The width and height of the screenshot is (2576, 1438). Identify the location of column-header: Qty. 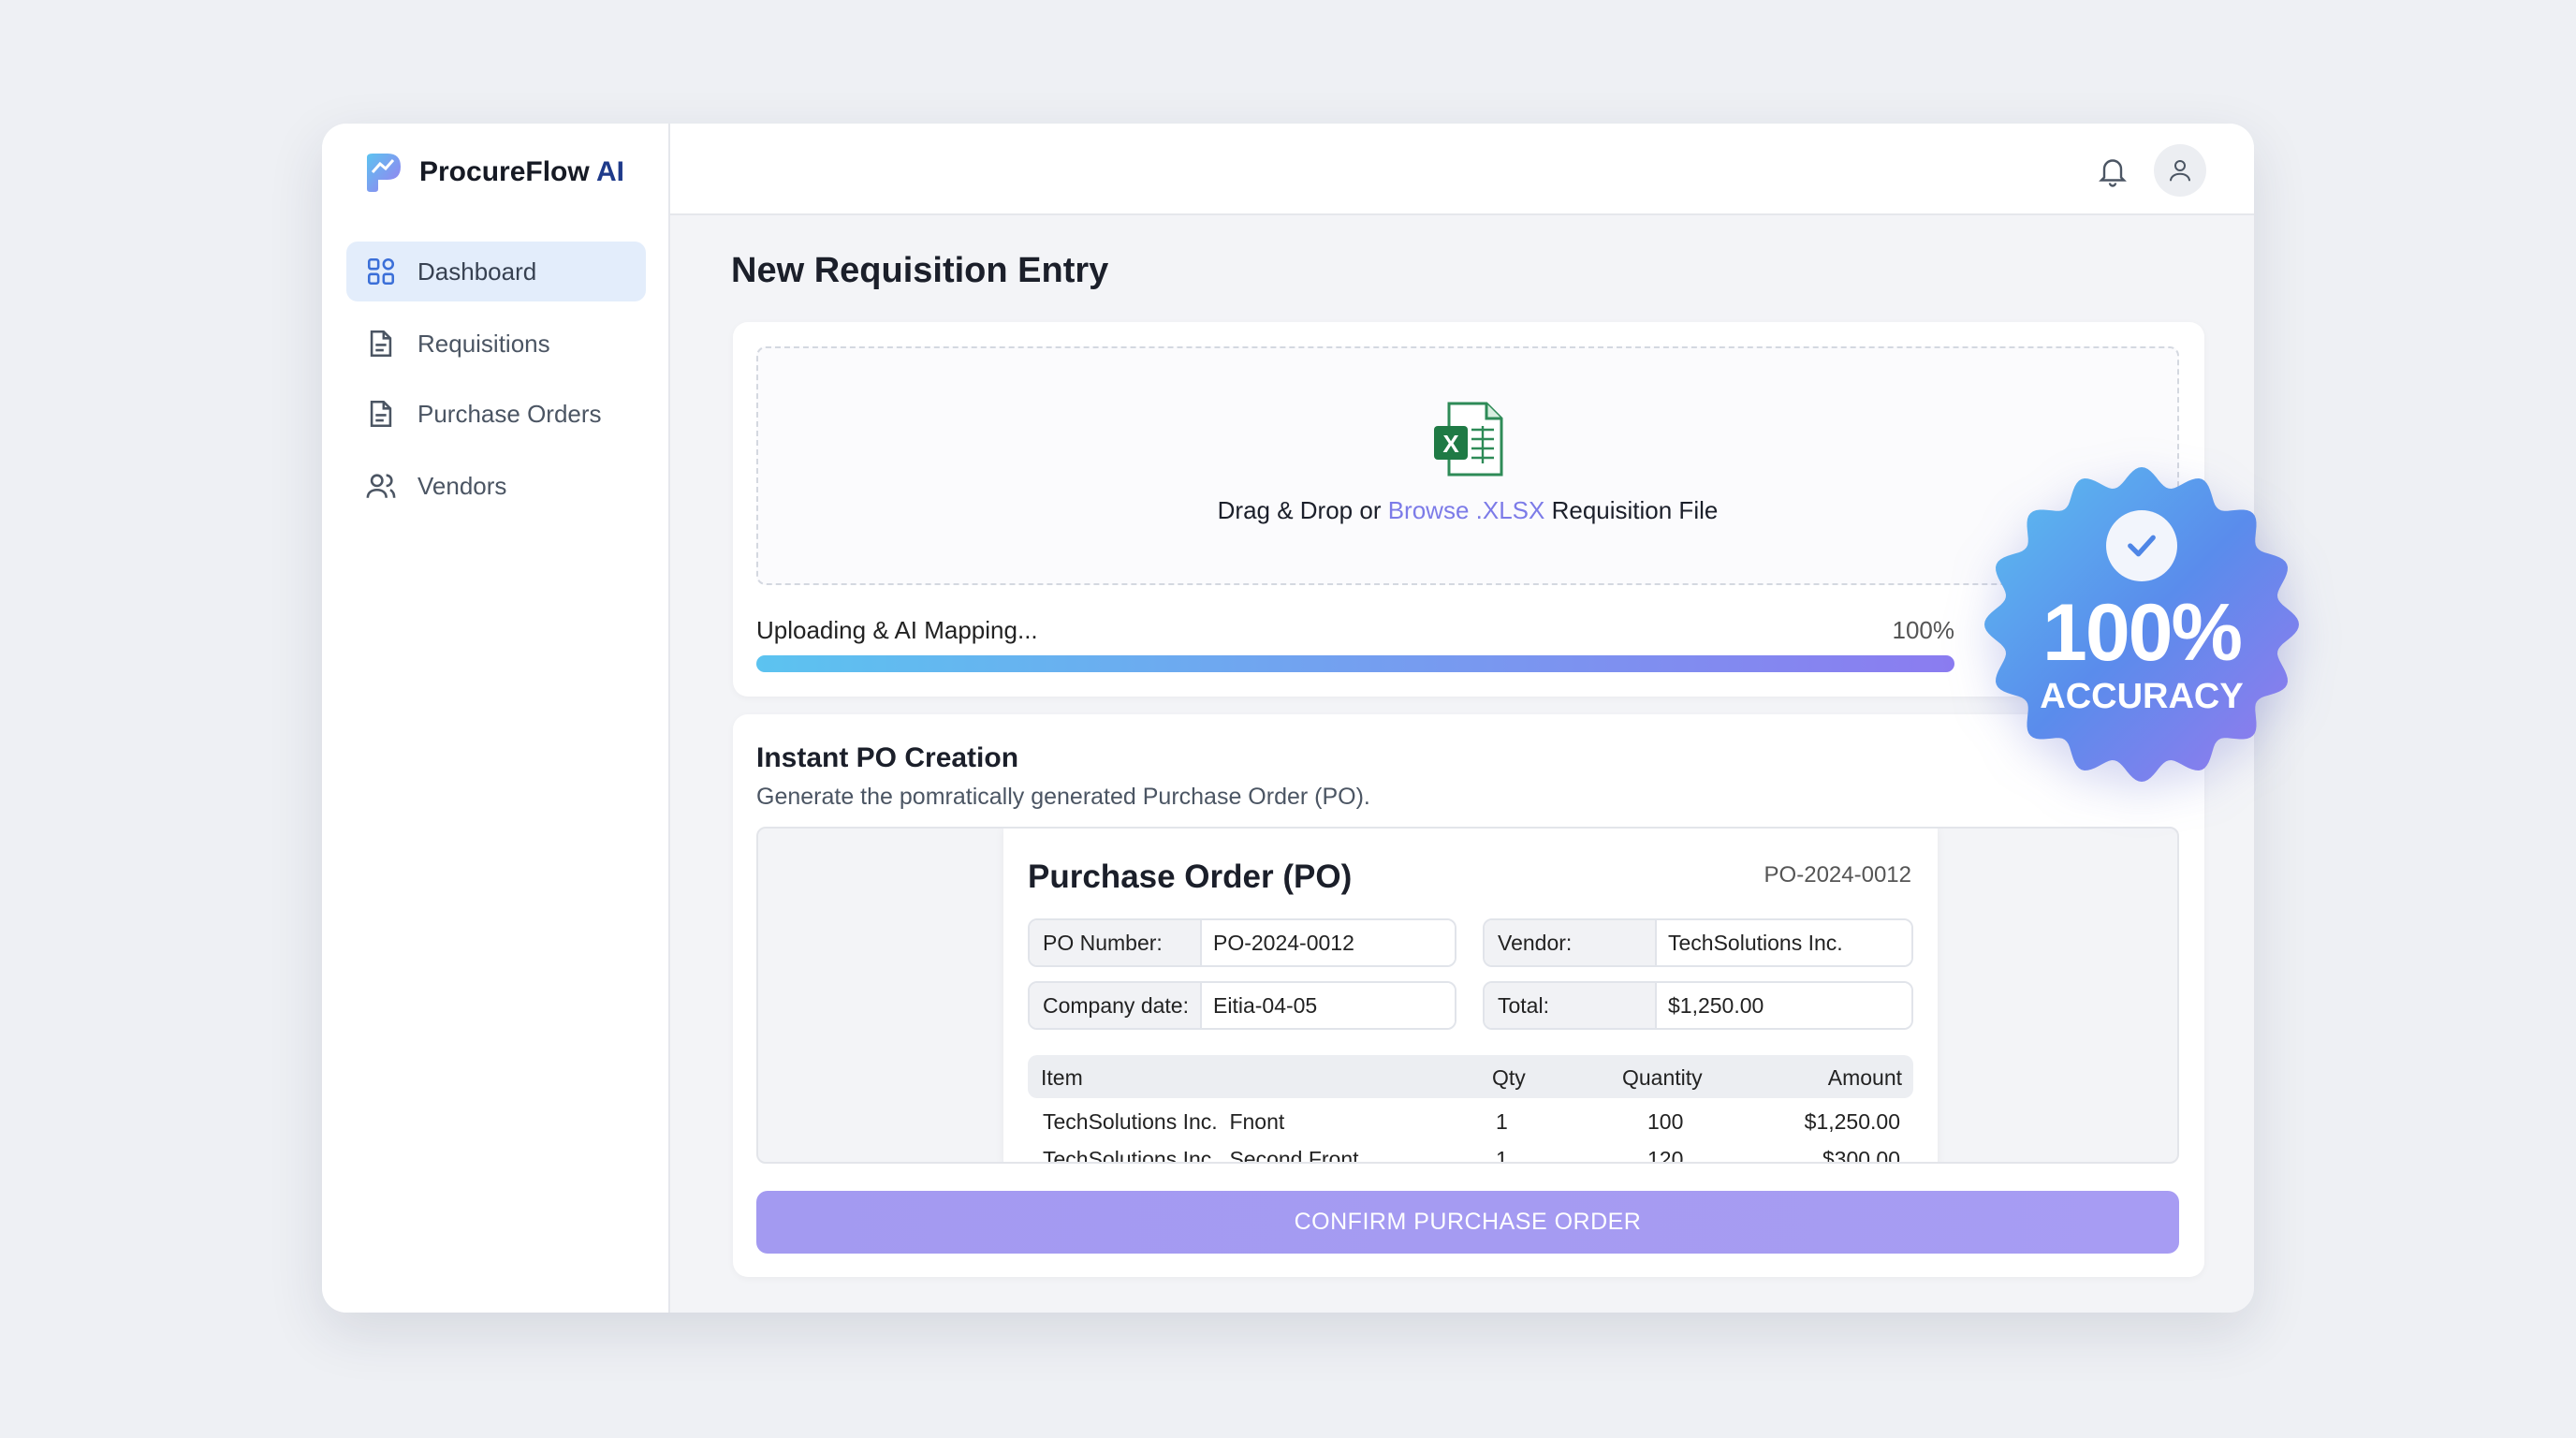
(1509, 1077).